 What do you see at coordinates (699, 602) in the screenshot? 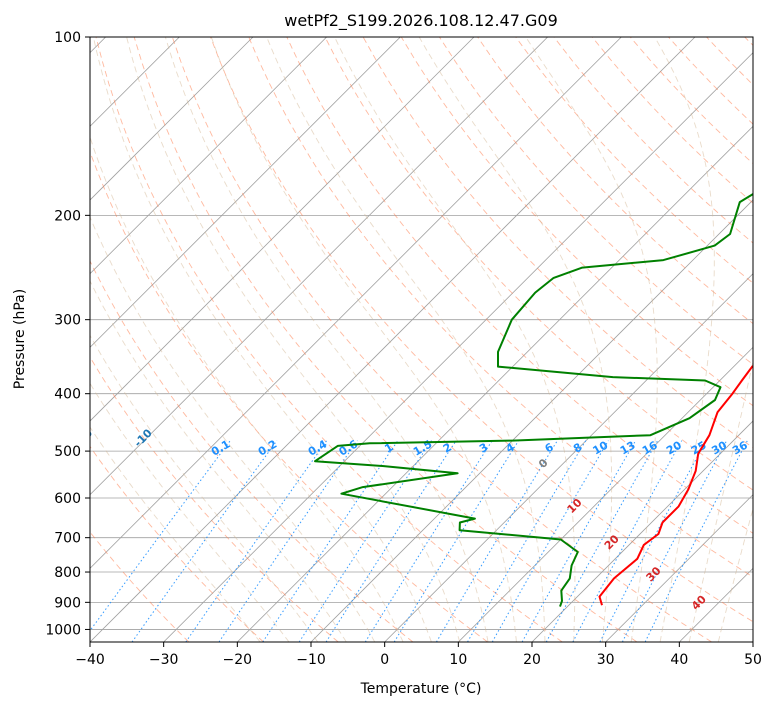
I see `moist-adiabat-label: 40` at bounding box center [699, 602].